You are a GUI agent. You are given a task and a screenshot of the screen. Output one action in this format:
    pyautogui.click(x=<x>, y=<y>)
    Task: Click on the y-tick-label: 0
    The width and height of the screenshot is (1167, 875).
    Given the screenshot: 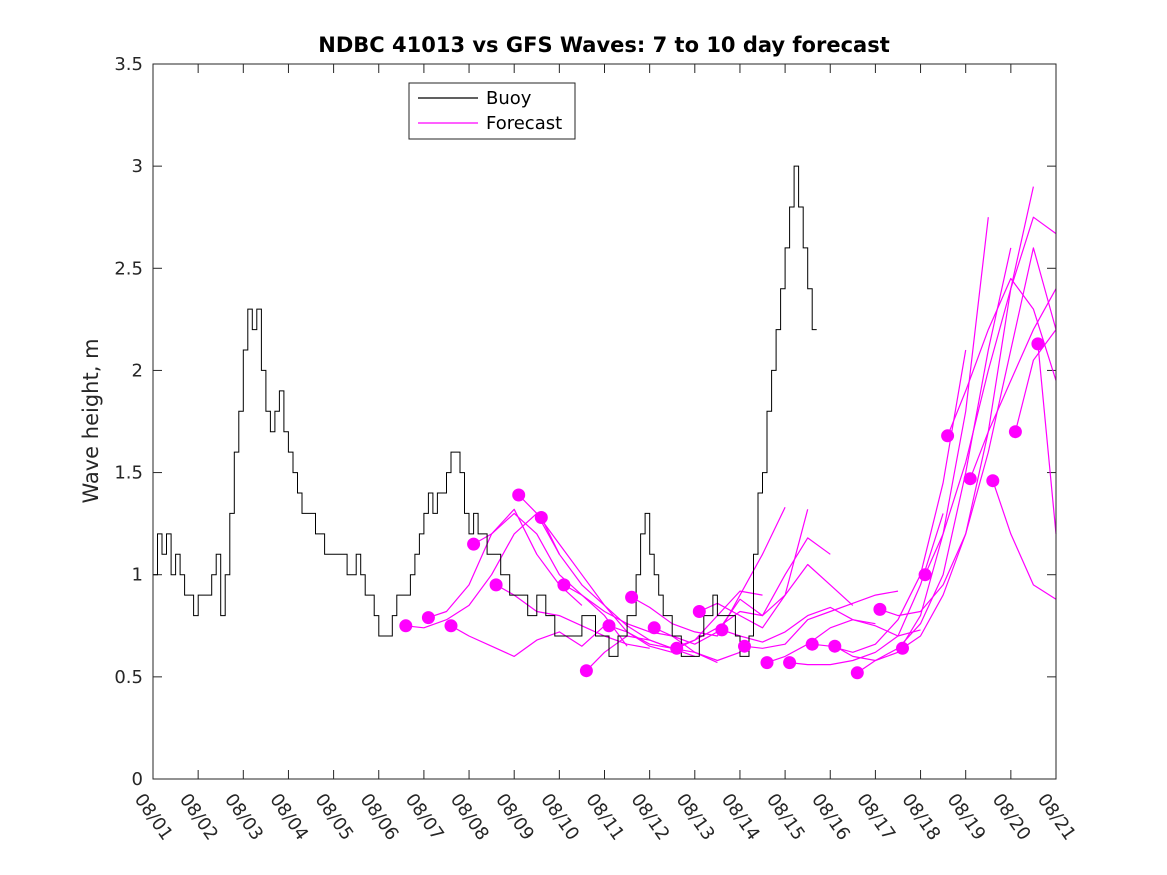 What is the action you would take?
    pyautogui.click(x=137, y=779)
    